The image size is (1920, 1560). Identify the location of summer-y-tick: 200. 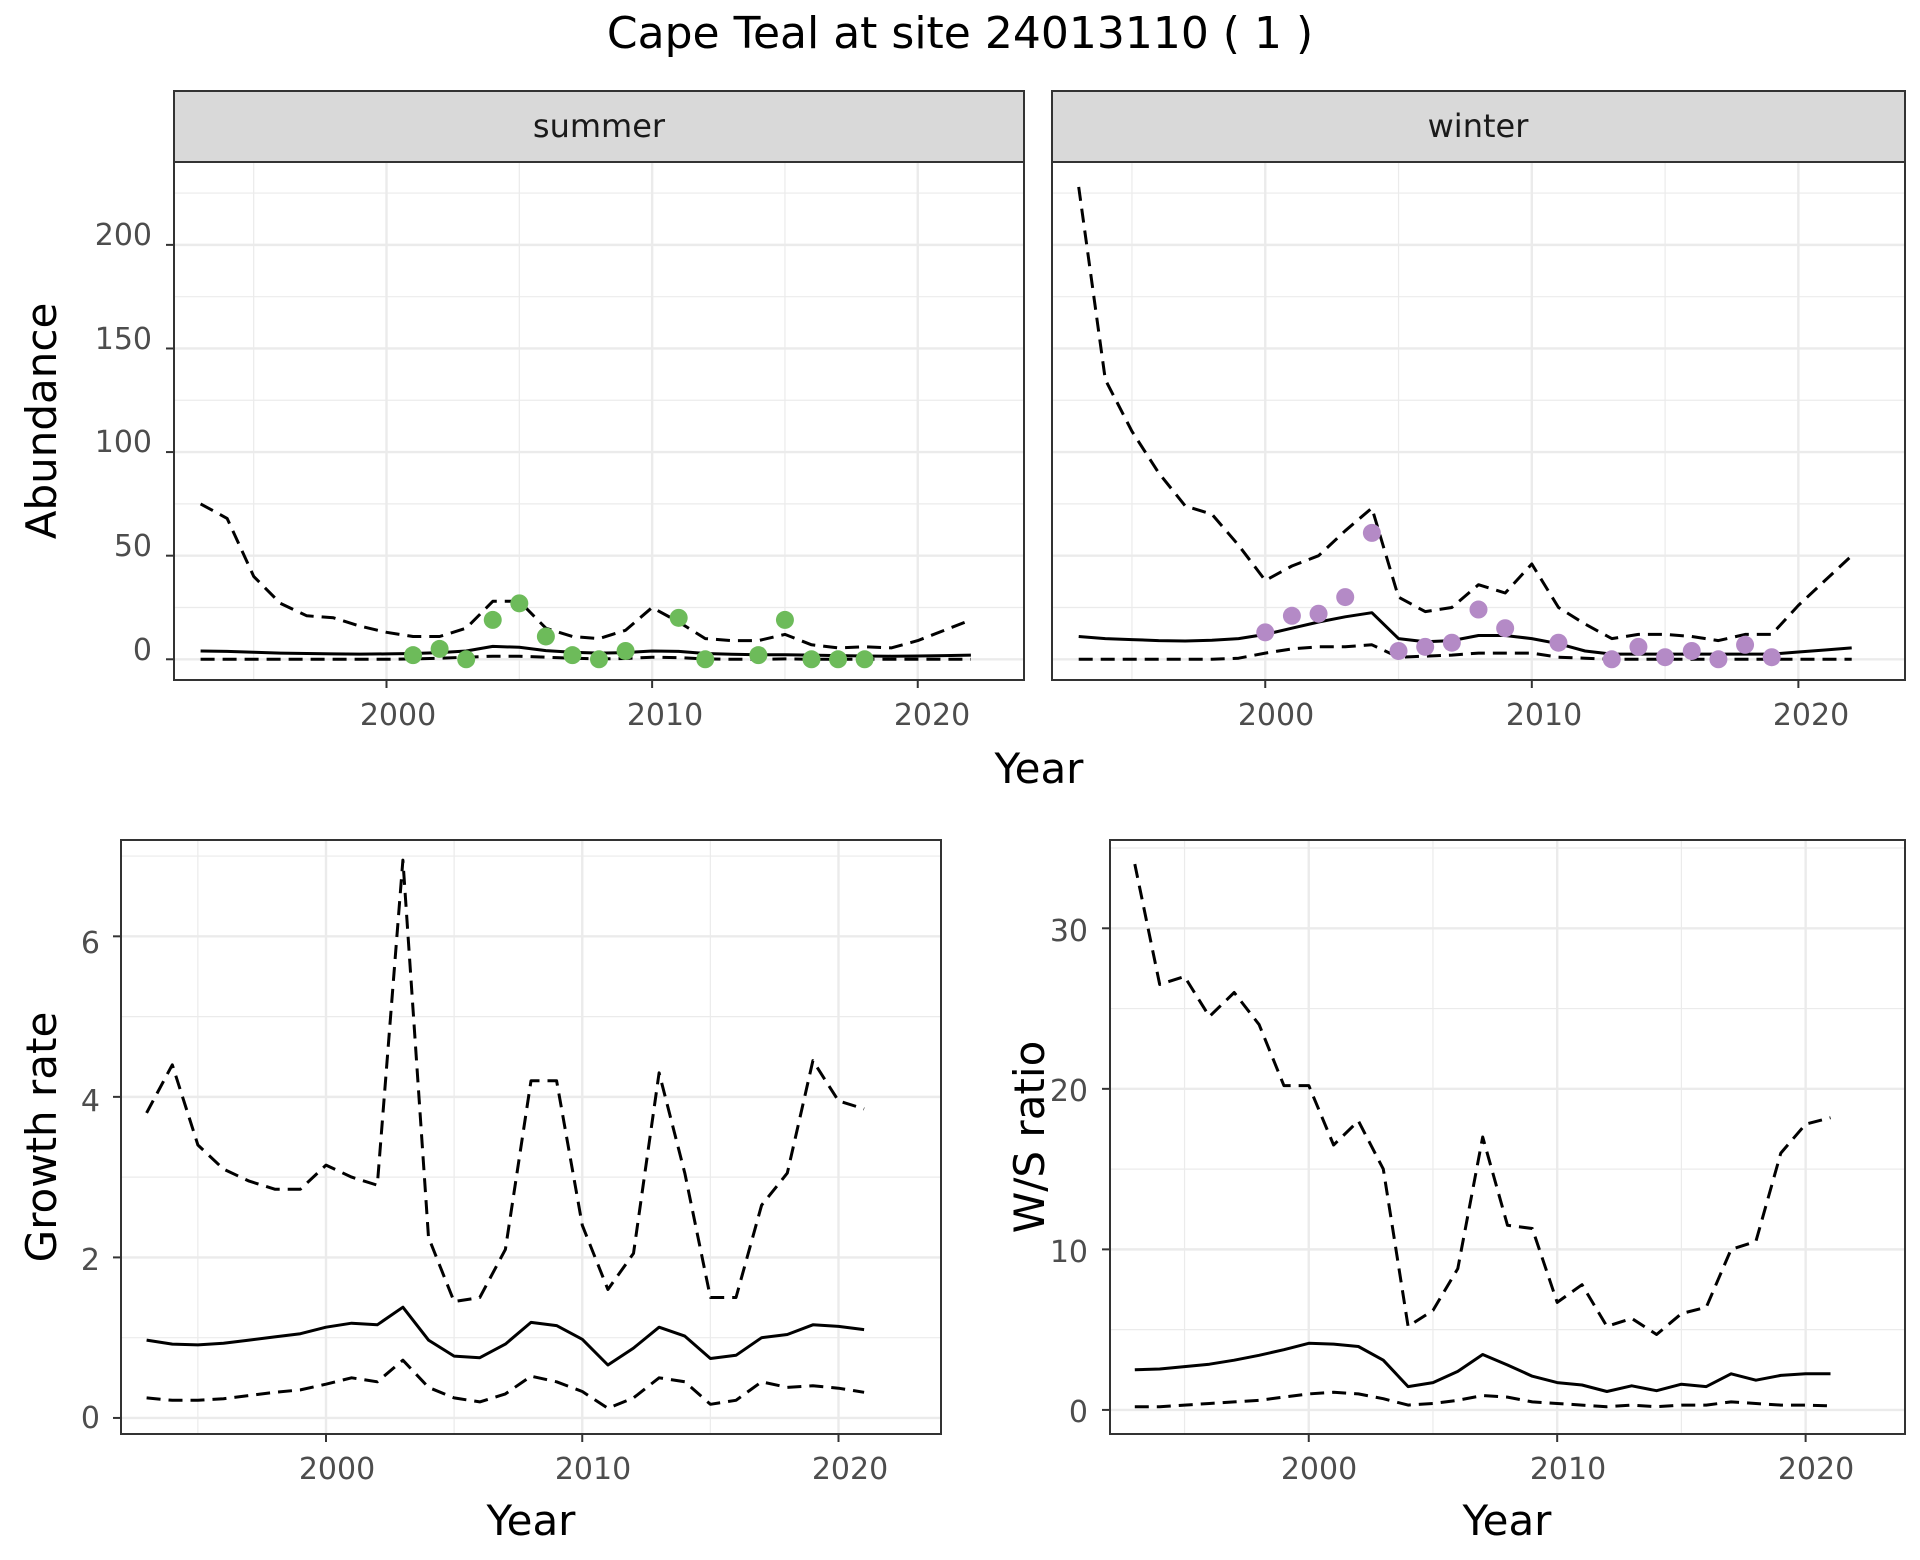
(123, 235).